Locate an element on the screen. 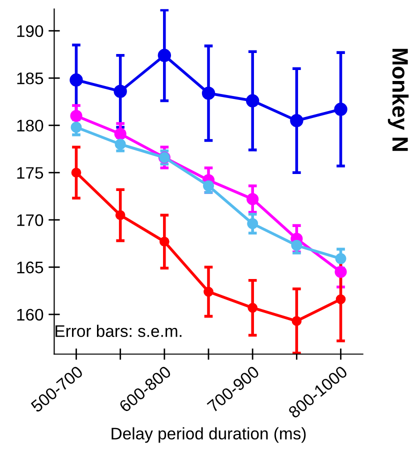 The width and height of the screenshot is (417, 454). annotation: Error bars: s.e.m. is located at coordinates (119, 331).